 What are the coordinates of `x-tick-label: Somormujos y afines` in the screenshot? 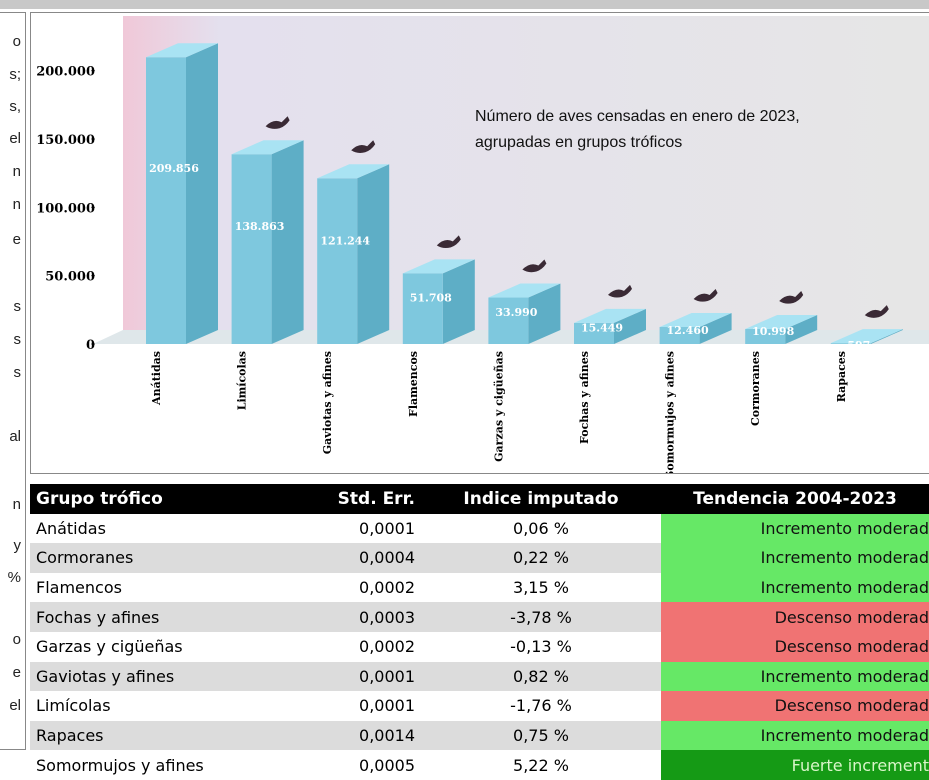 It's located at (670, 412).